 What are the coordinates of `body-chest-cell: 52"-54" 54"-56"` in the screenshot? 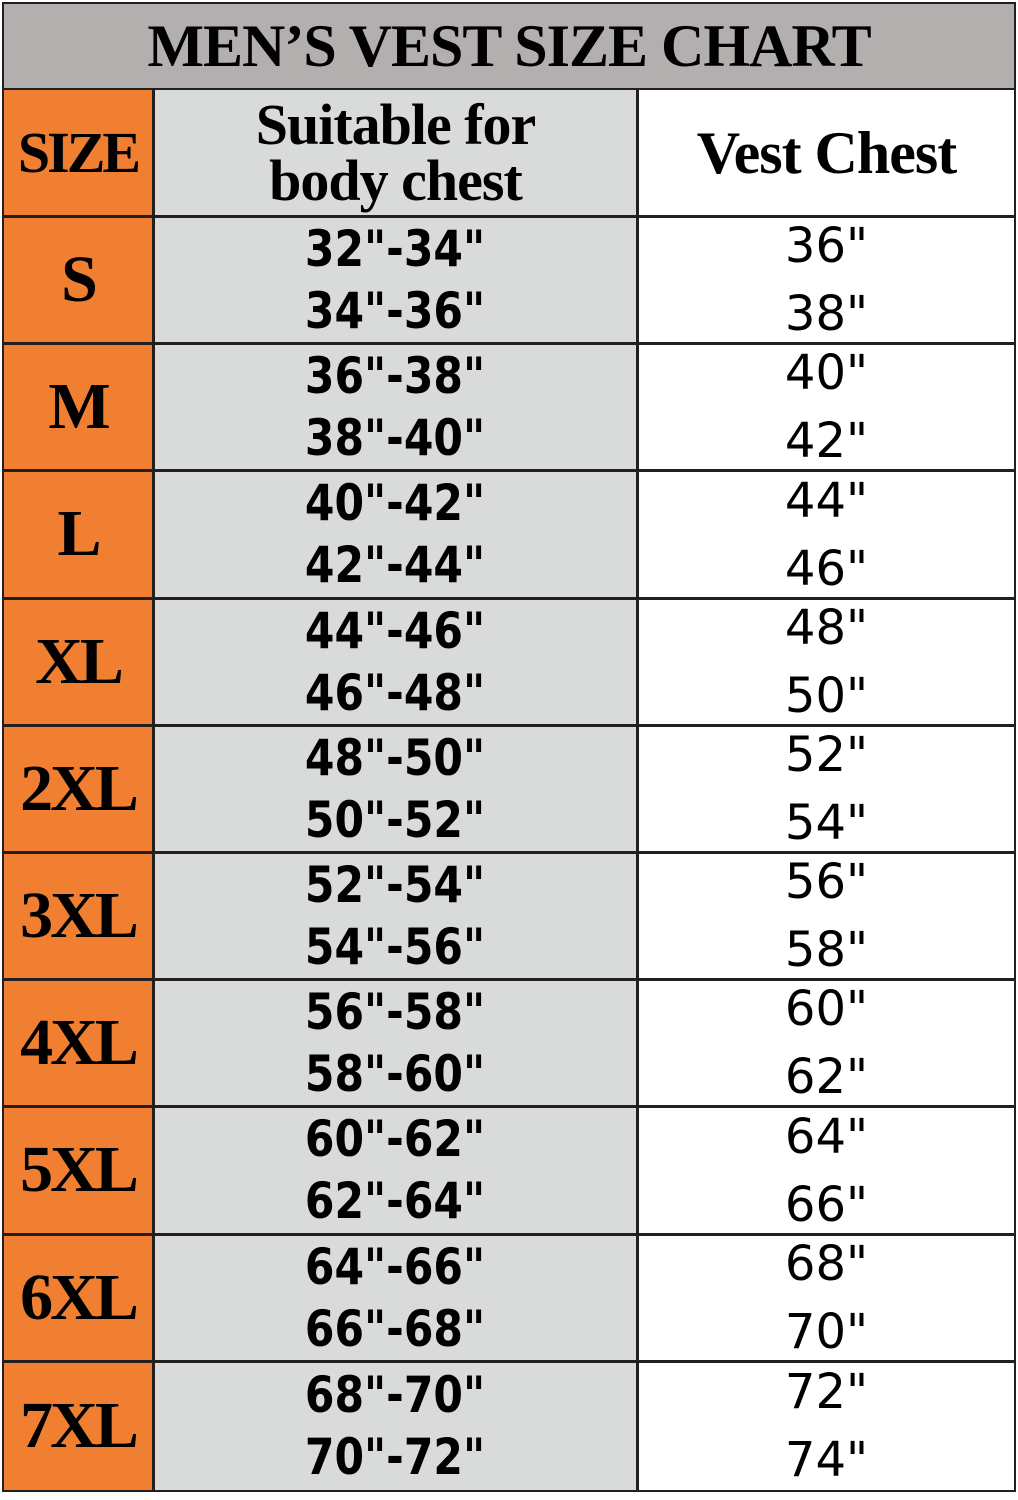 It's located at (397, 917).